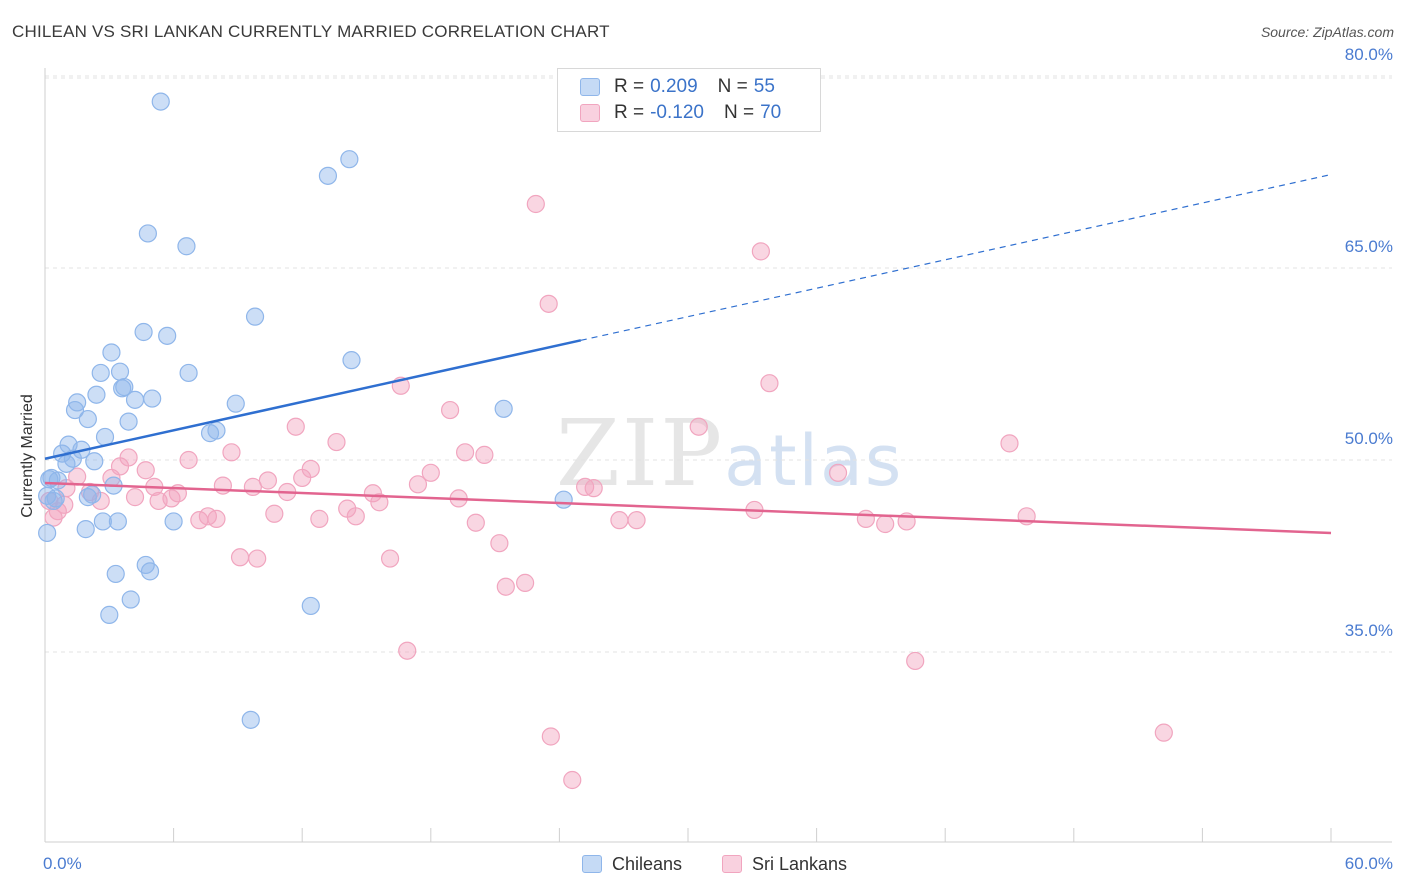  Describe the element at coordinates (814, 461) in the screenshot. I see `watermark-atlas: atlas` at that location.